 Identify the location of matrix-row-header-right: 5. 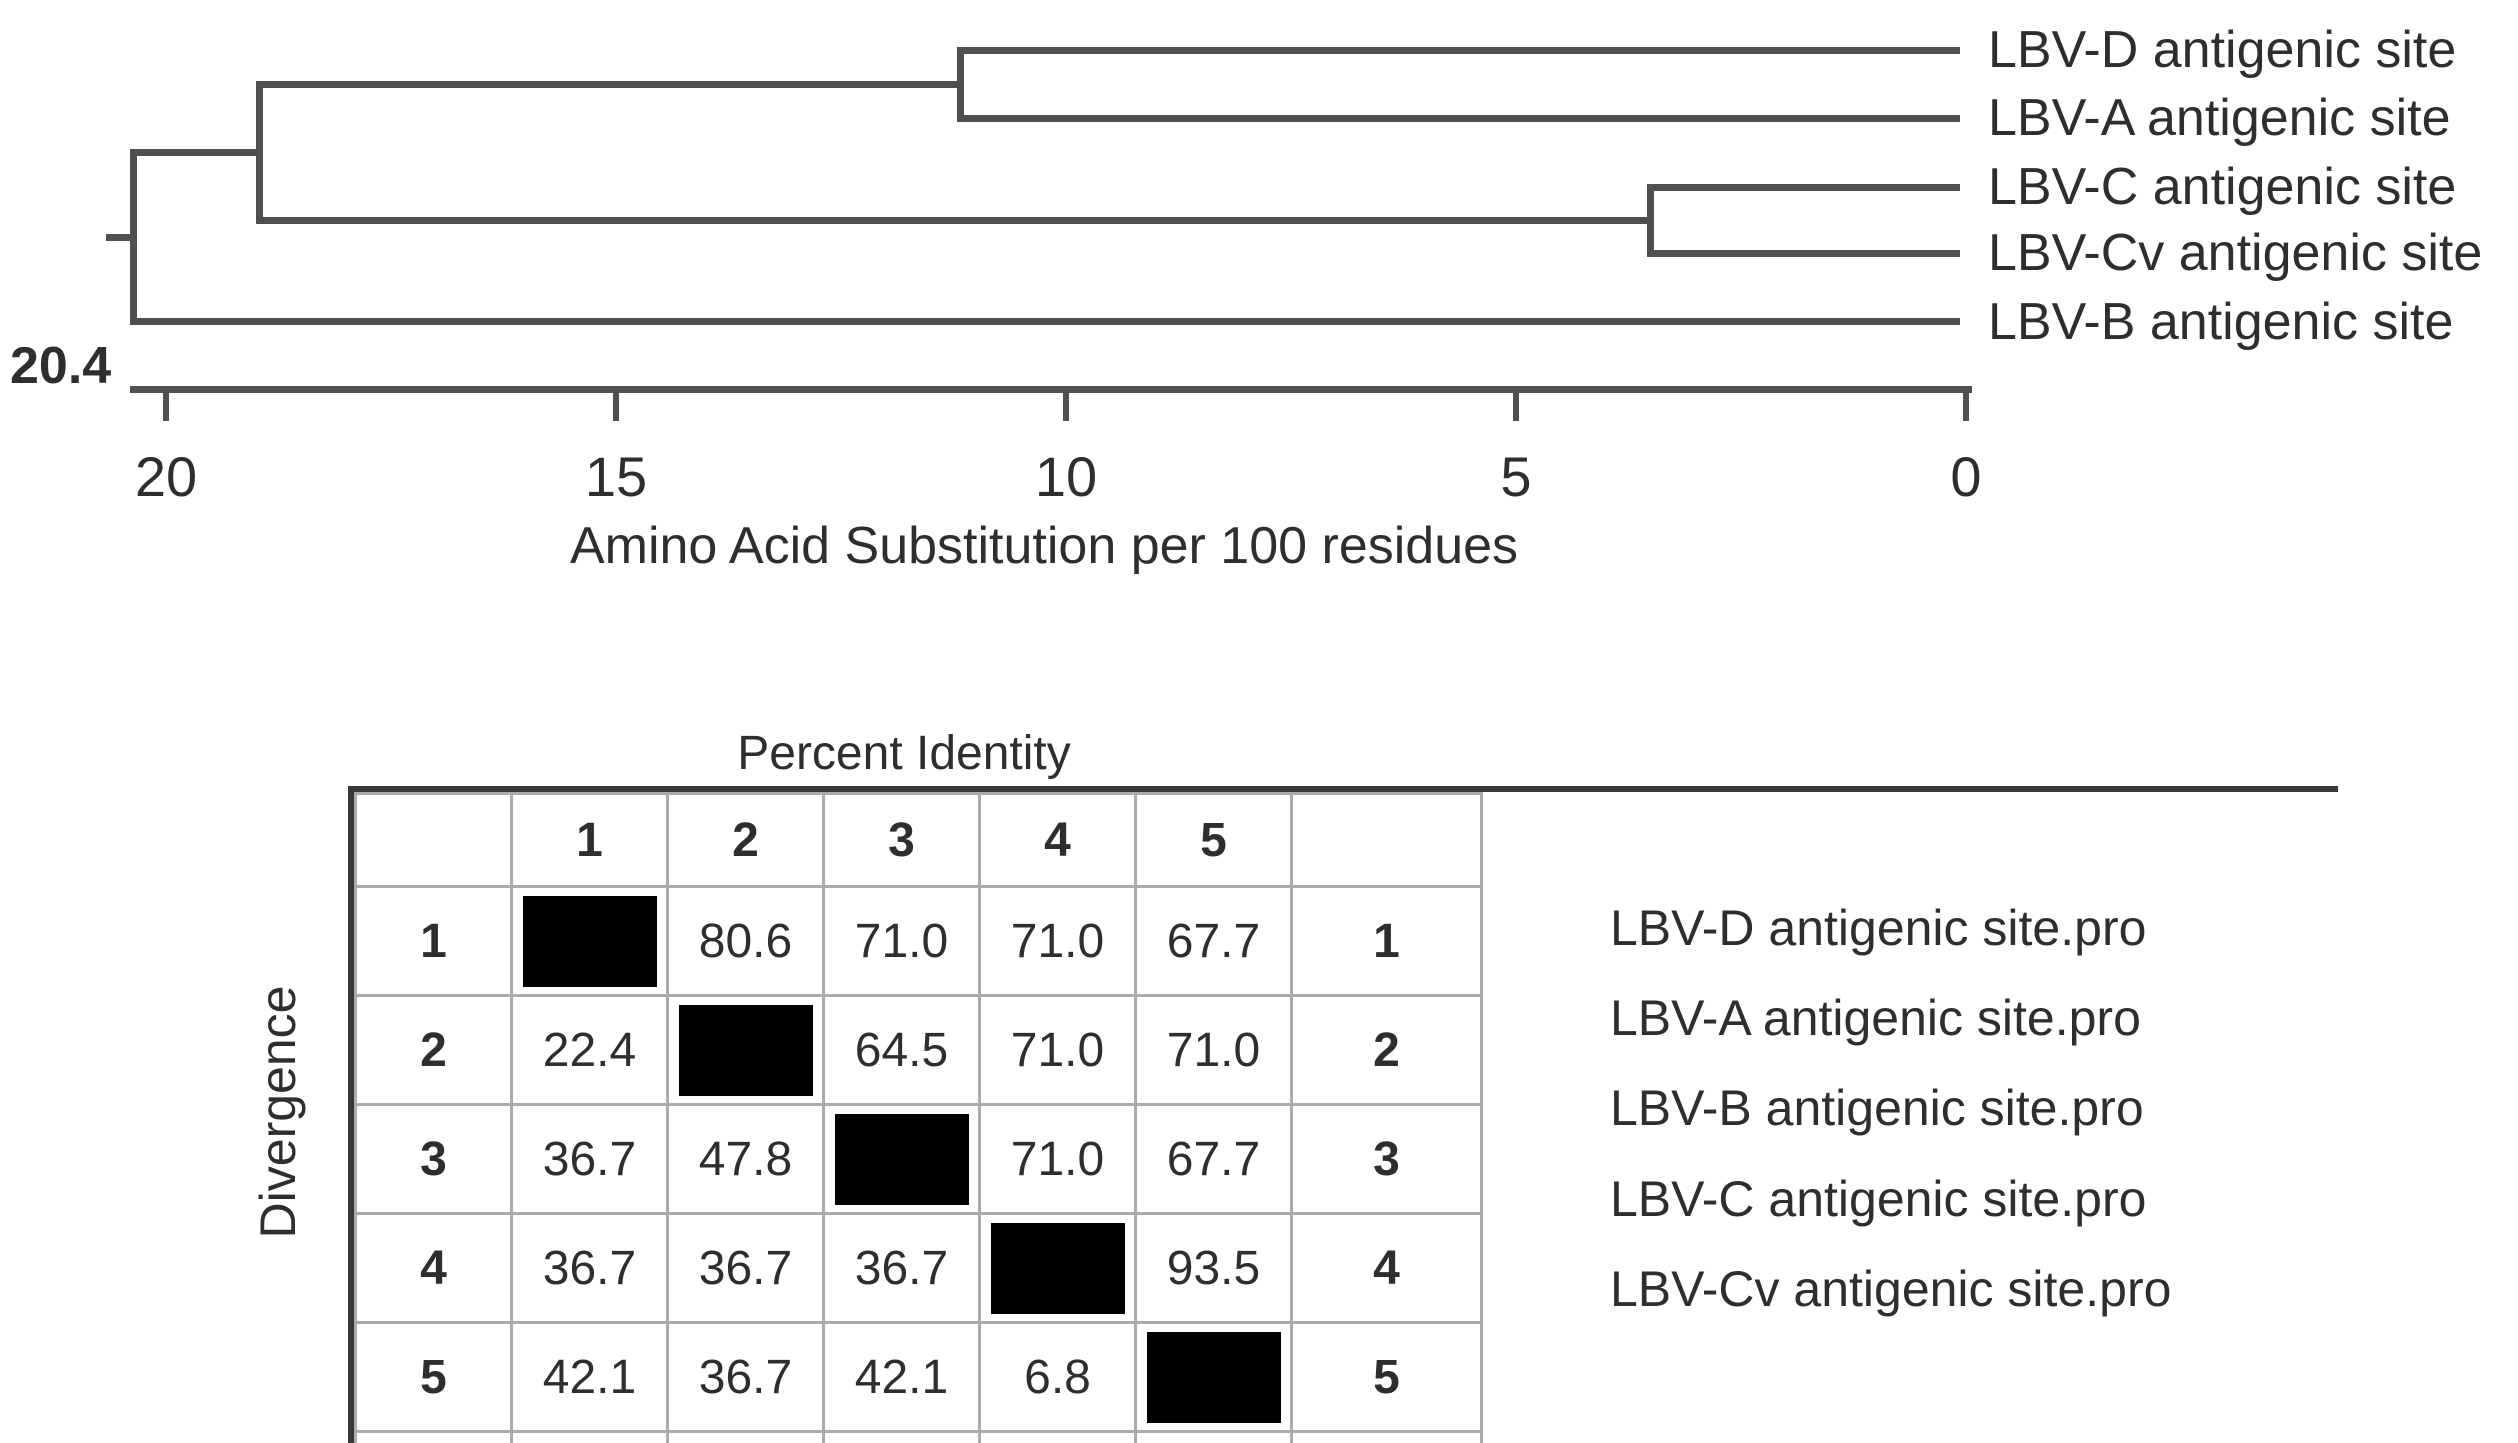
(1386, 1377).